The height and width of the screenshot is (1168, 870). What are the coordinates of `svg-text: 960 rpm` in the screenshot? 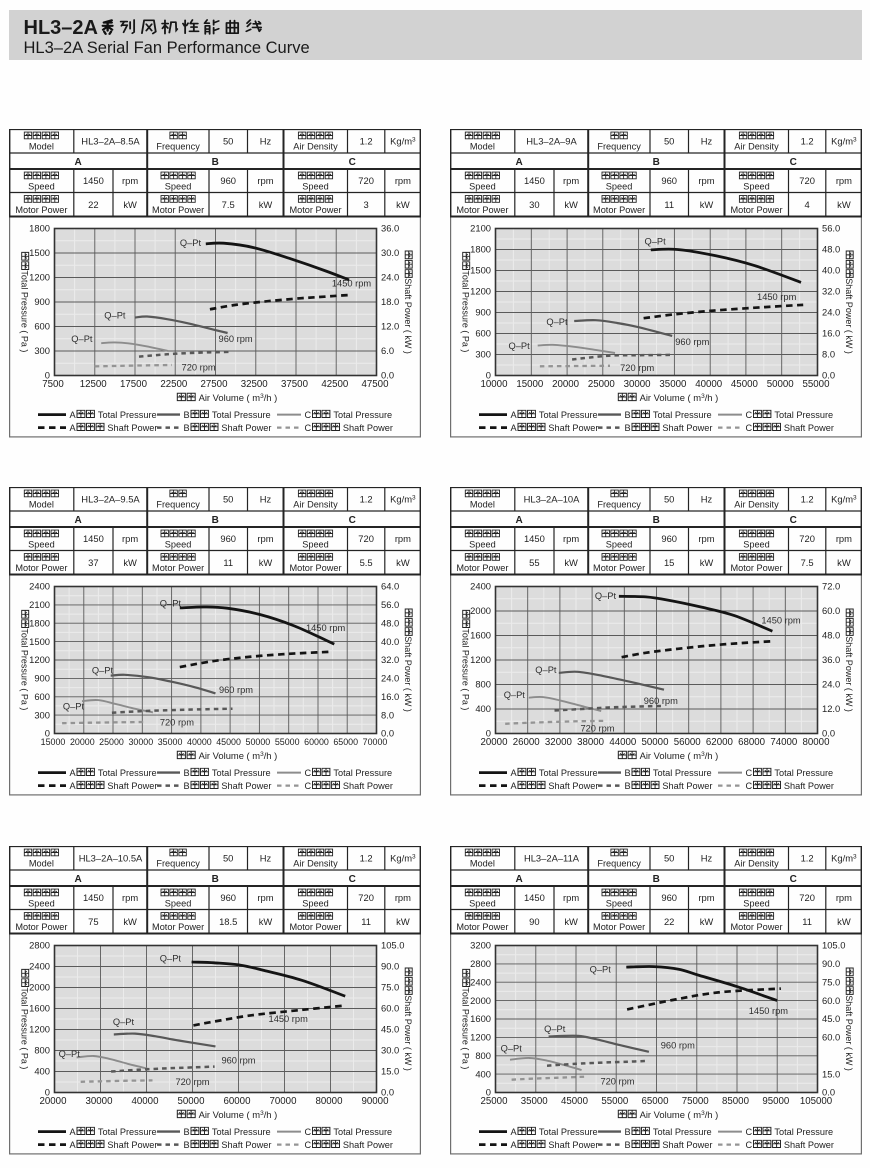 It's located at (235, 338).